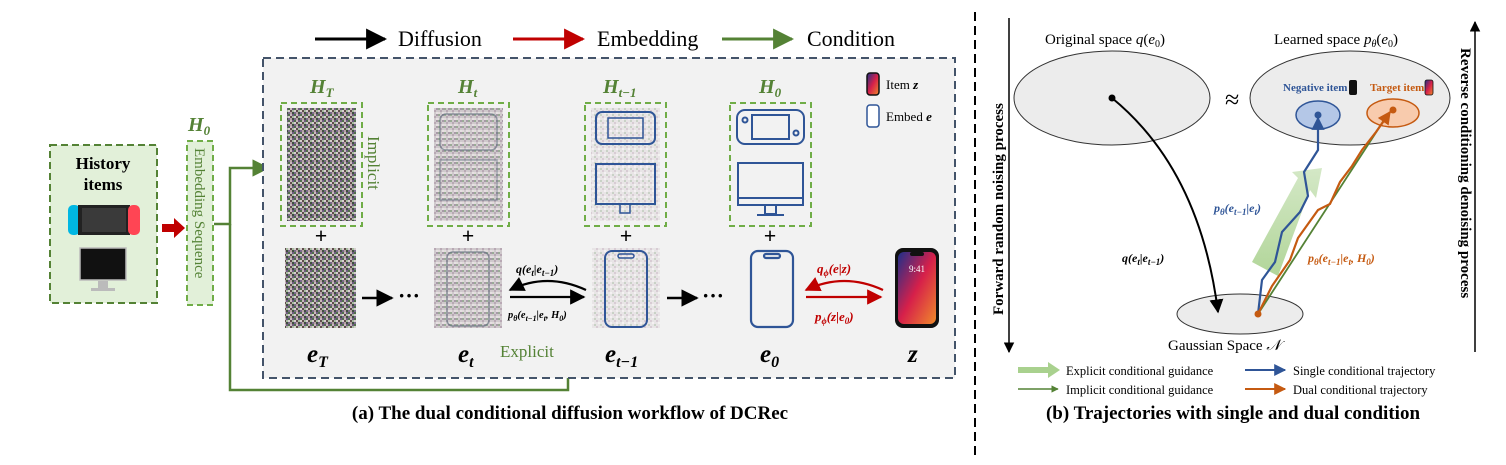  Describe the element at coordinates (1341, 259) in the screenshot. I see `p-dual-label: pθ(et−1|et, H0)` at that location.